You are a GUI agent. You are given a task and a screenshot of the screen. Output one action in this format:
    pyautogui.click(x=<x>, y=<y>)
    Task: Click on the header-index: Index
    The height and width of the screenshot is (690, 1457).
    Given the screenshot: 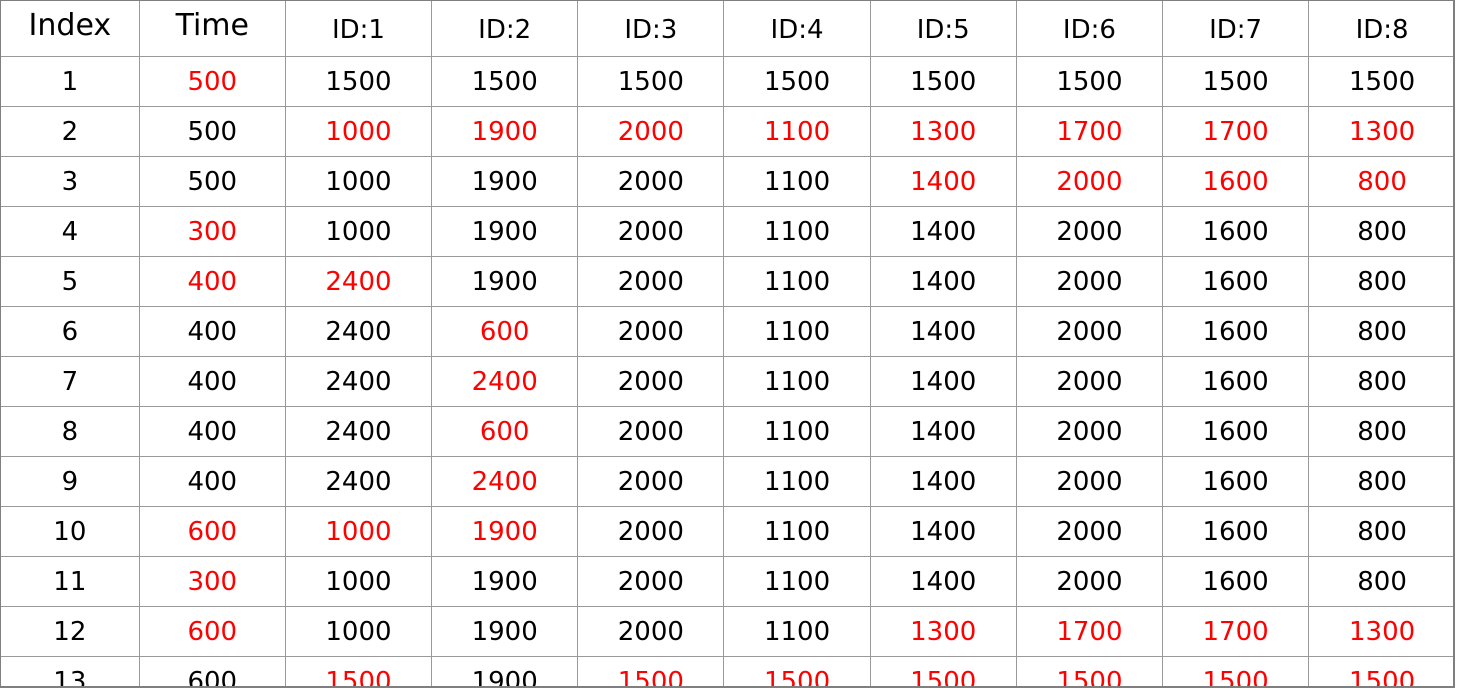 What is the action you would take?
    pyautogui.click(x=70, y=29)
    